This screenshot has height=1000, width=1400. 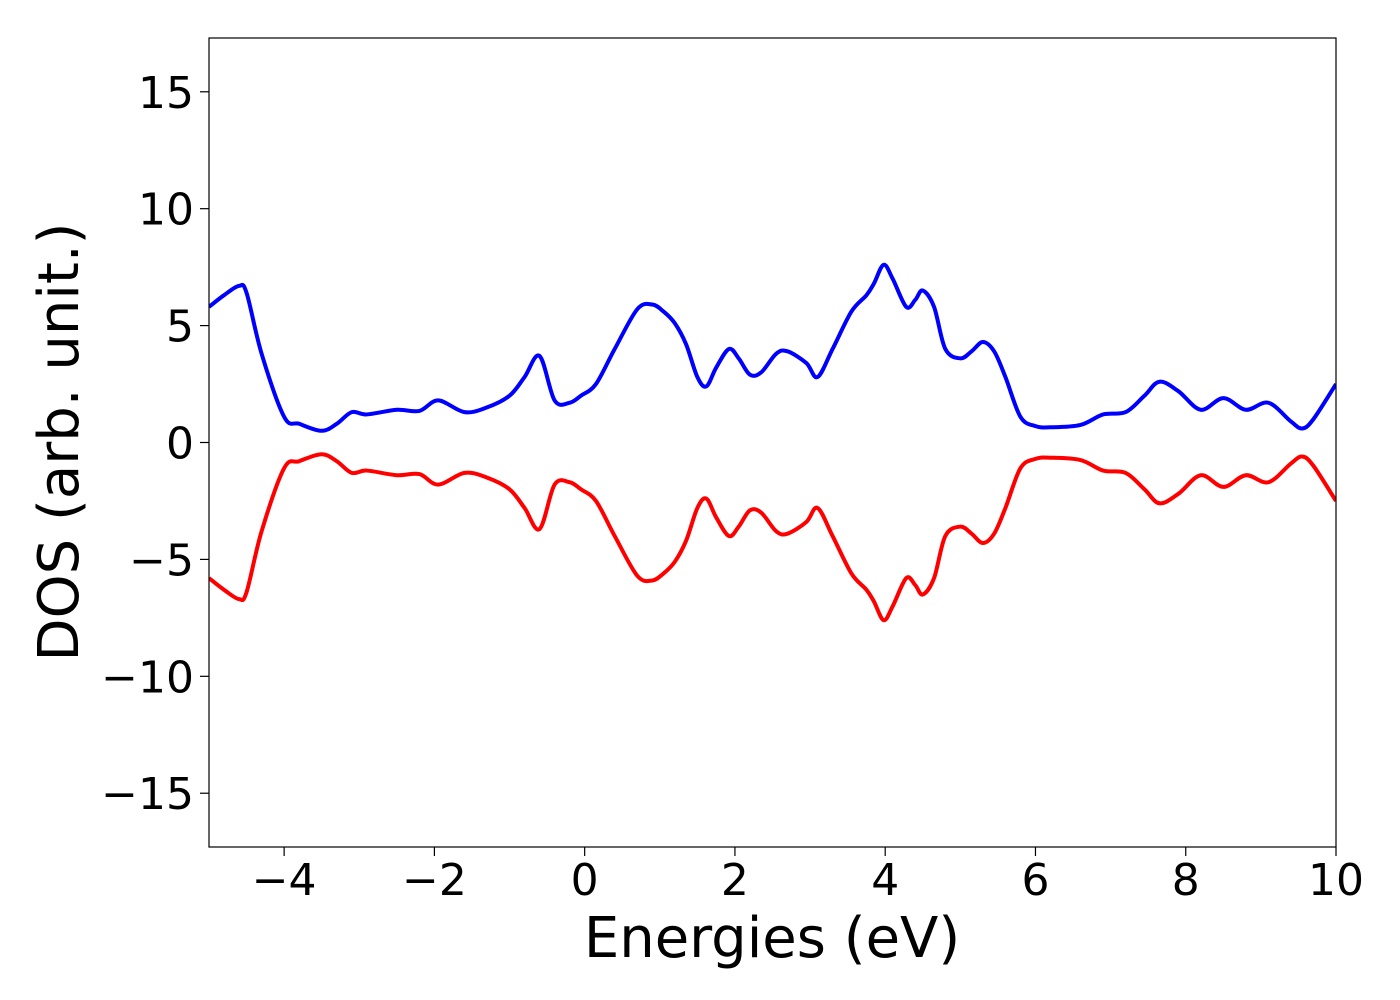 What do you see at coordinates (180, 327) in the screenshot?
I see `y-tick-label: 5` at bounding box center [180, 327].